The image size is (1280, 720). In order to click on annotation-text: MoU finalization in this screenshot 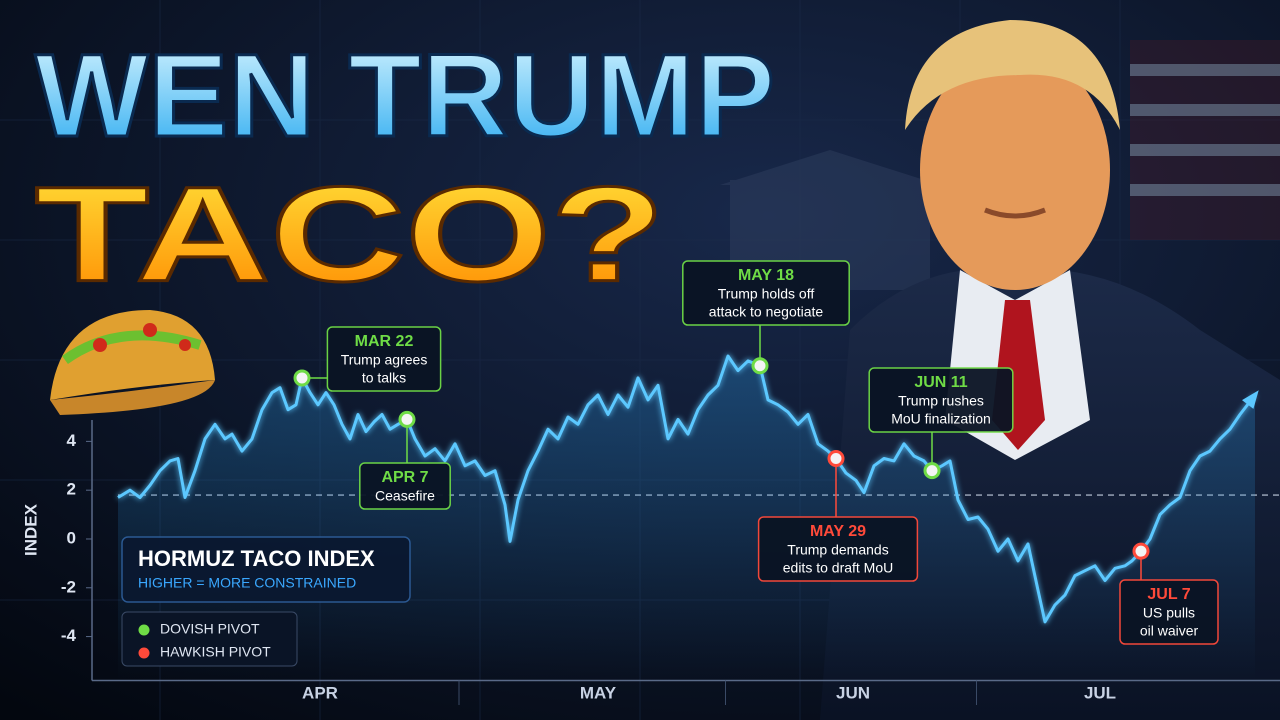, I will do `click(941, 419)`.